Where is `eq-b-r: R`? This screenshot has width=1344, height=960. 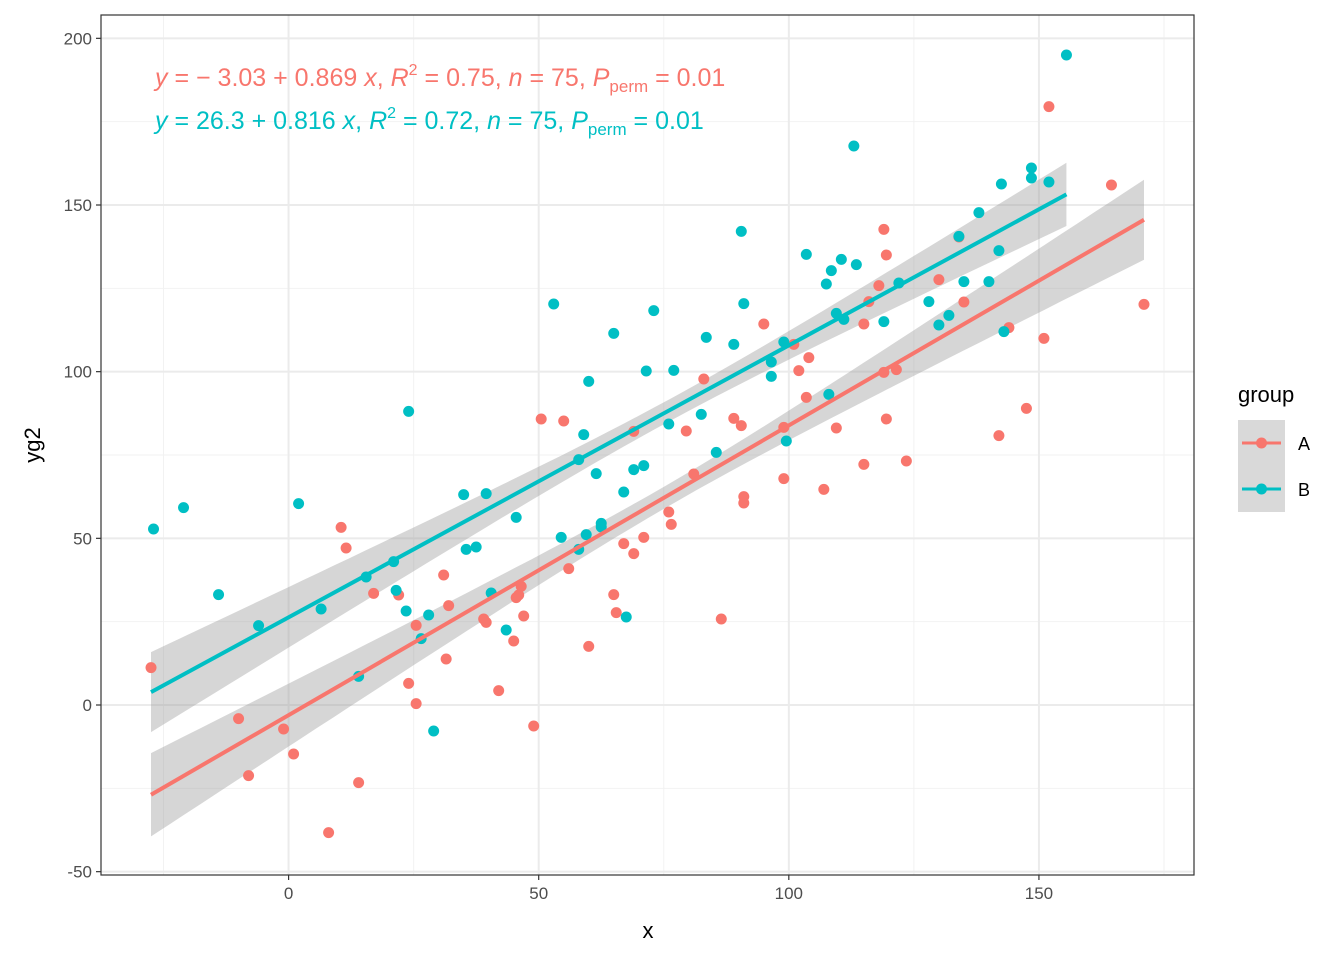 eq-b-r: R is located at coordinates (378, 121).